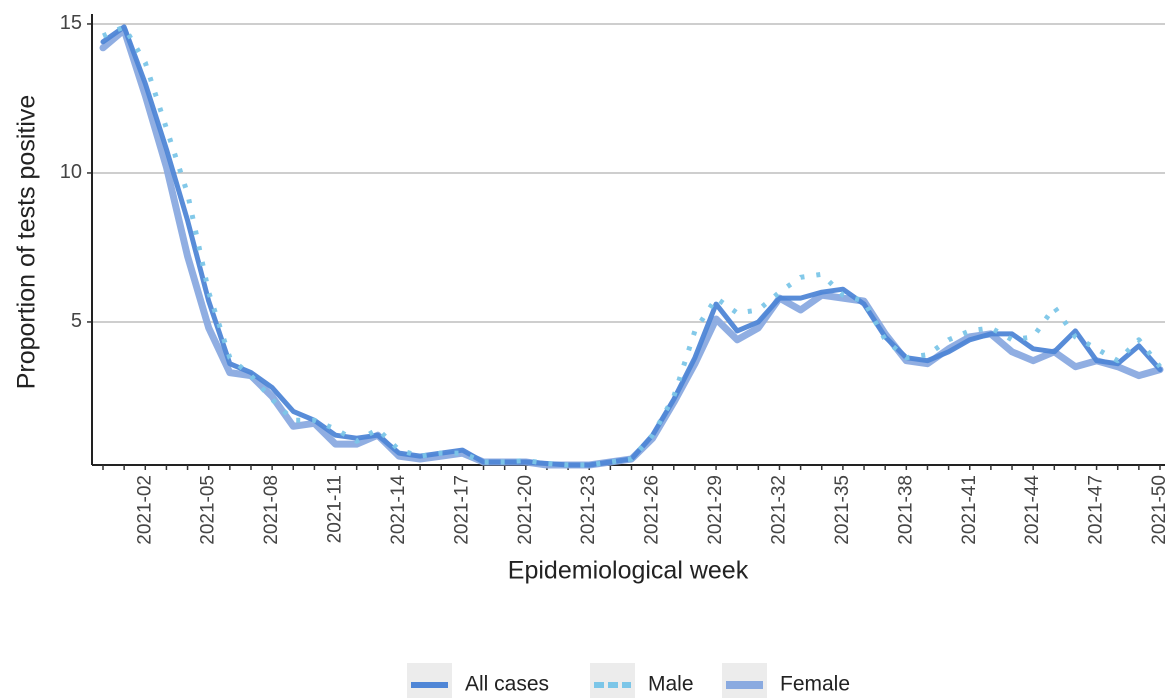  I want to click on x-tick-label: 2021-17, so click(461, 510).